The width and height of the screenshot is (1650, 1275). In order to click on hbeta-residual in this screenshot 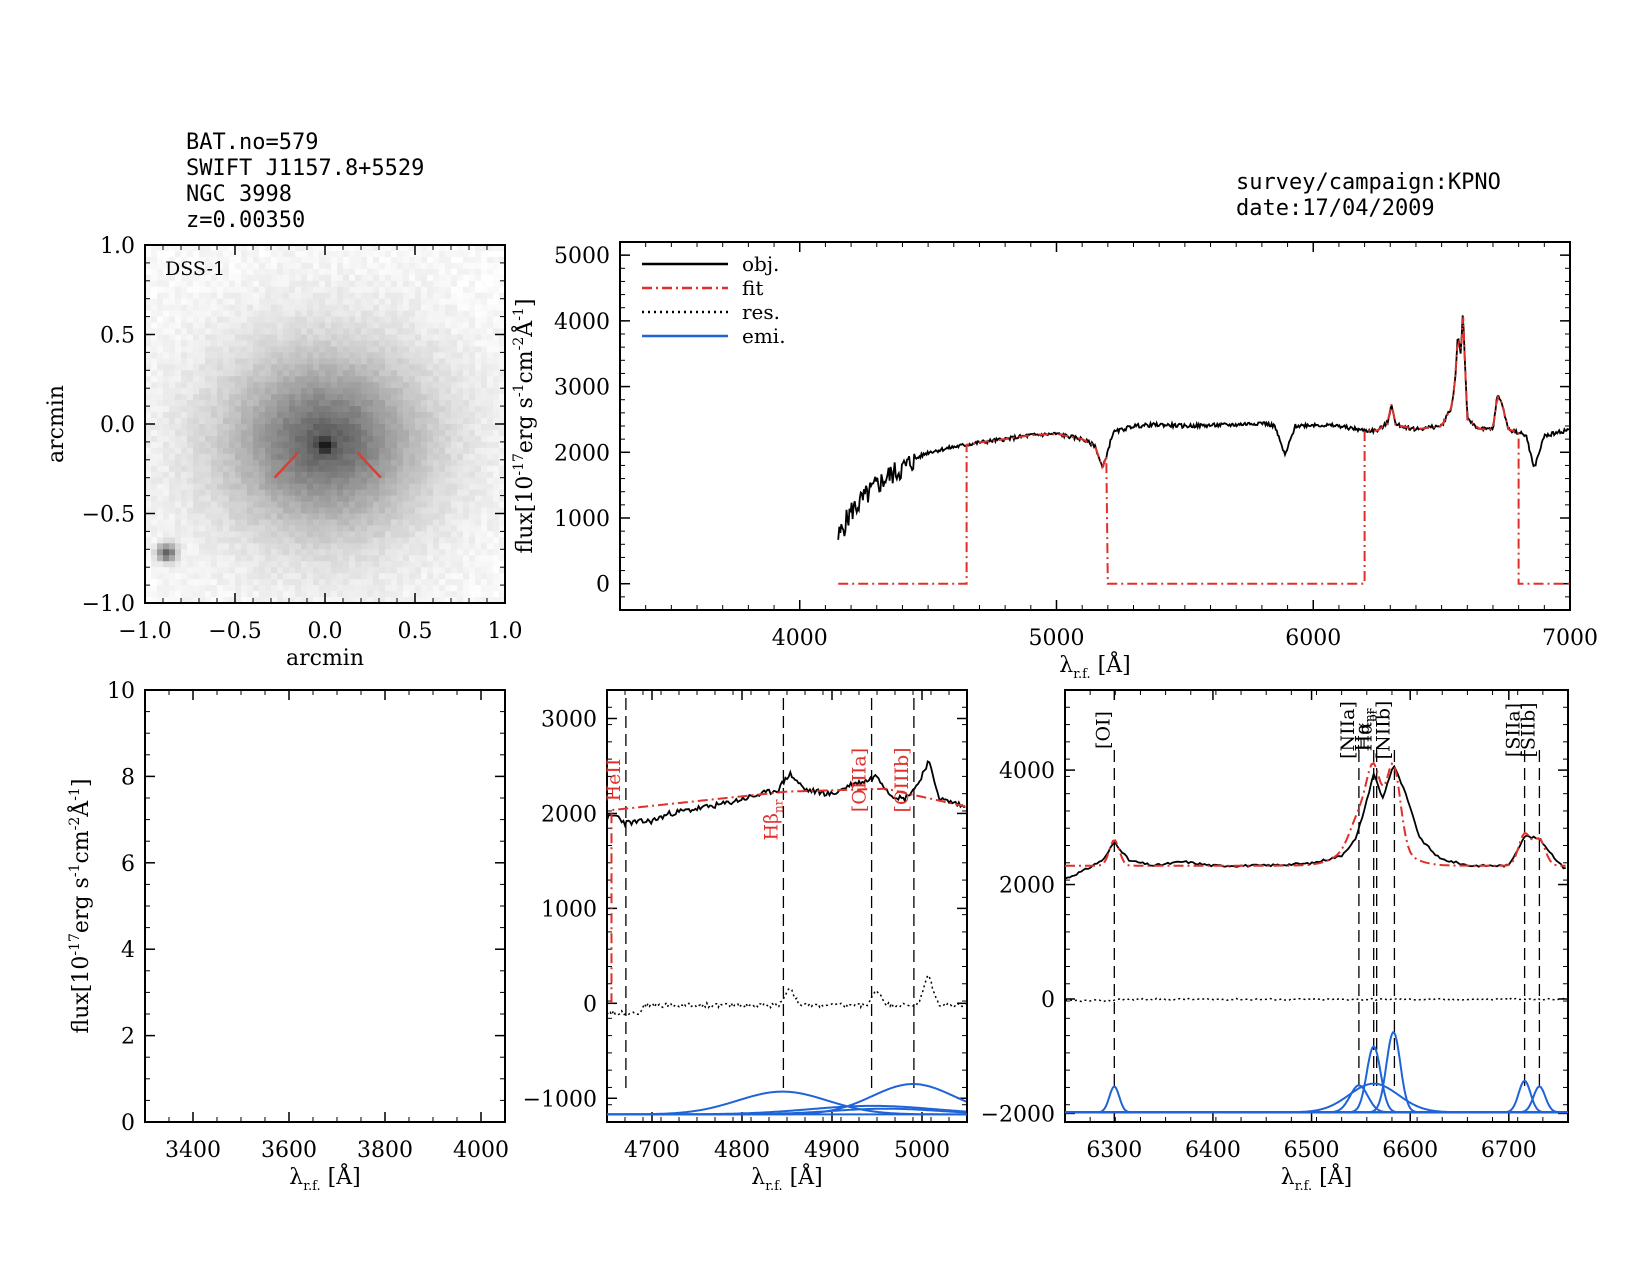, I will do `click(786, 995)`.